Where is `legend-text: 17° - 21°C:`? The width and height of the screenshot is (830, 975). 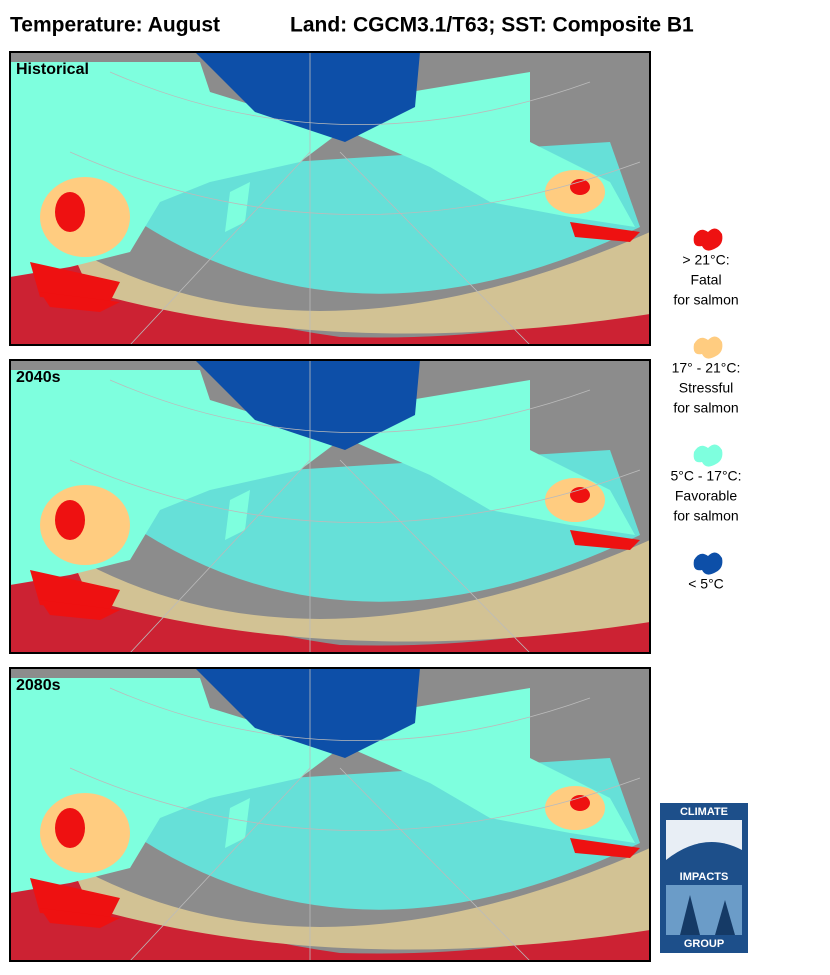 legend-text: 17° - 21°C: is located at coordinates (706, 368).